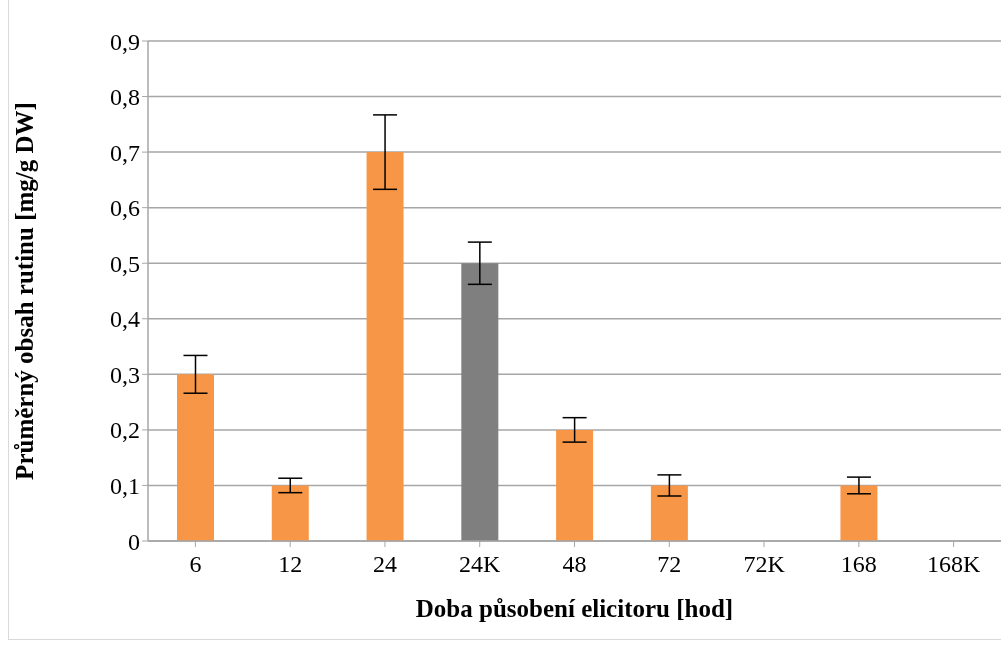  I want to click on x-tick-label: 168K, so click(953, 564).